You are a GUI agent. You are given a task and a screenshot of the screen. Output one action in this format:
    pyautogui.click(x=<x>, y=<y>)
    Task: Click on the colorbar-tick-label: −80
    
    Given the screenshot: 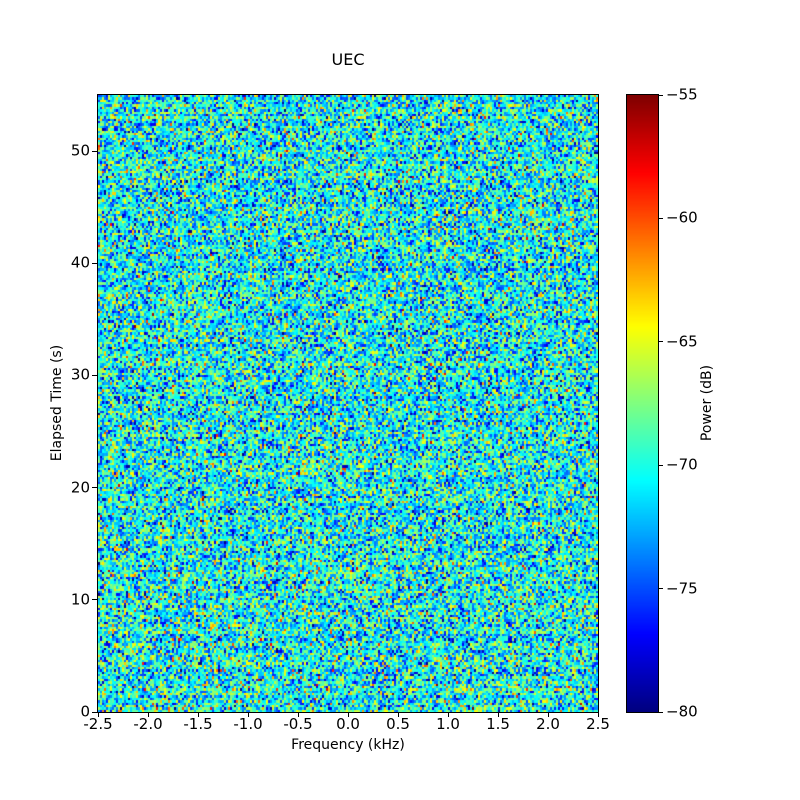 What is the action you would take?
    pyautogui.click(x=682, y=711)
    